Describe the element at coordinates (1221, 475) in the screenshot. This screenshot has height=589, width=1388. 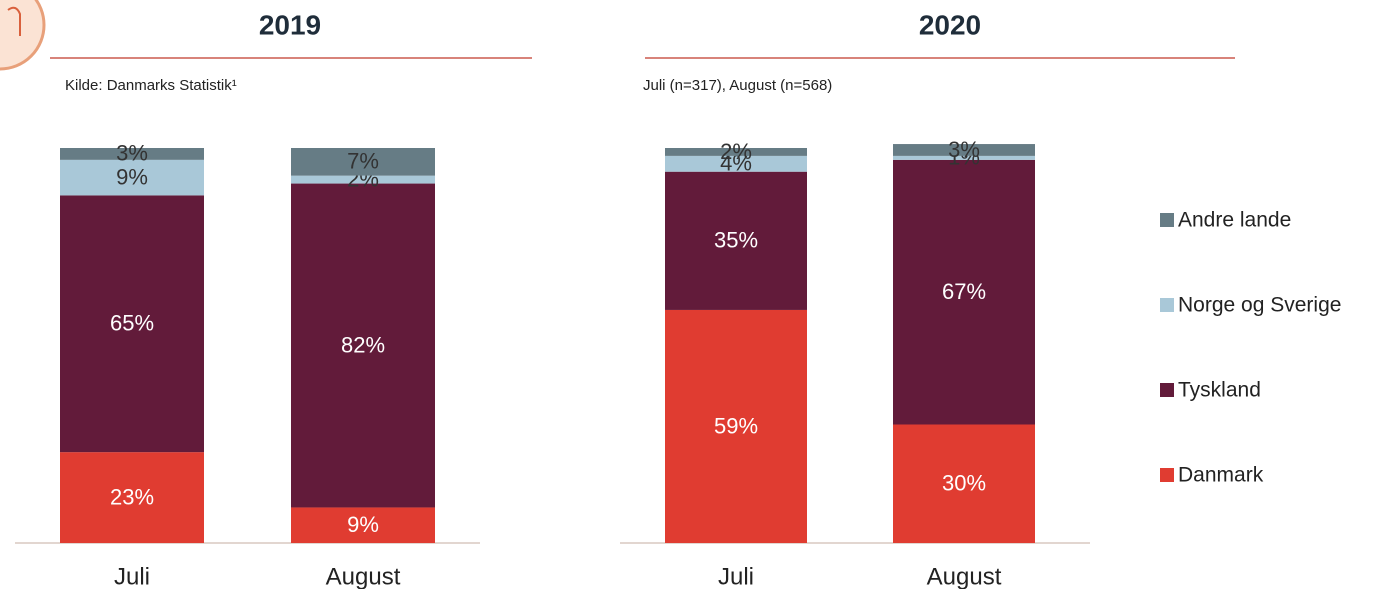
I see `legend-label: Danmark` at that location.